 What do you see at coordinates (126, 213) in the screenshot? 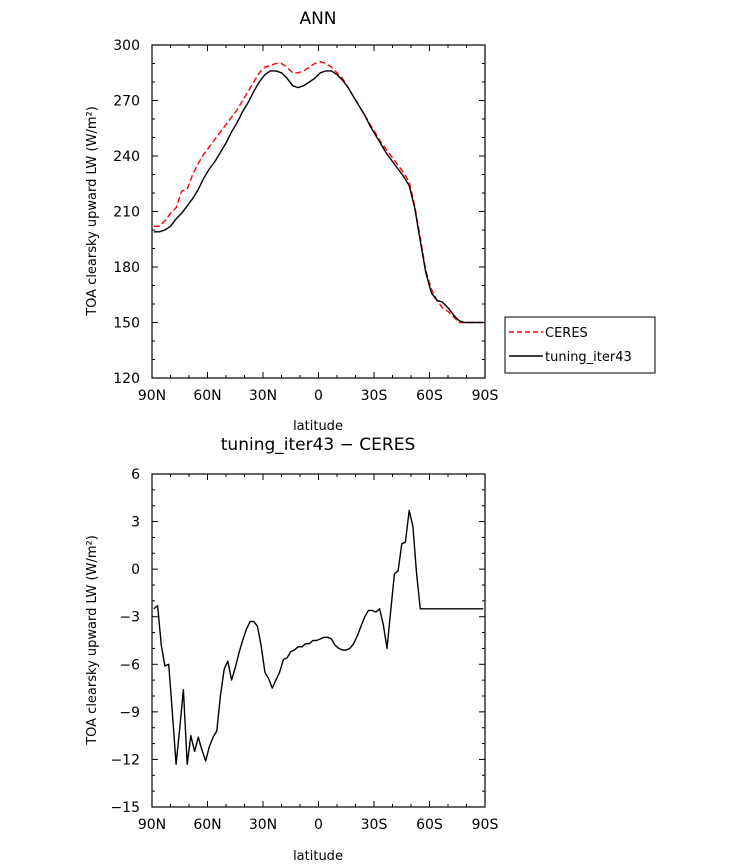
I see `top-y-tick-label: 210` at bounding box center [126, 213].